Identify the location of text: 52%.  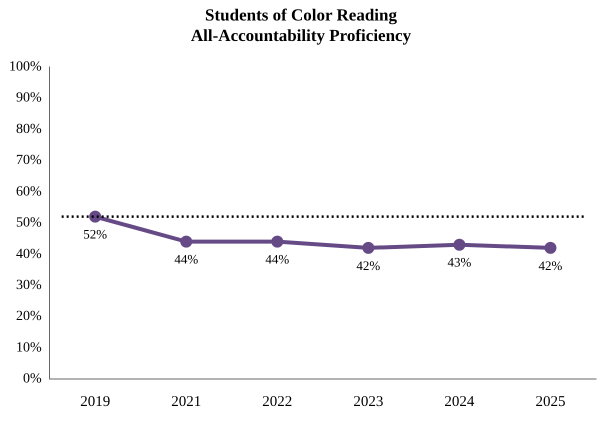
(95, 234).